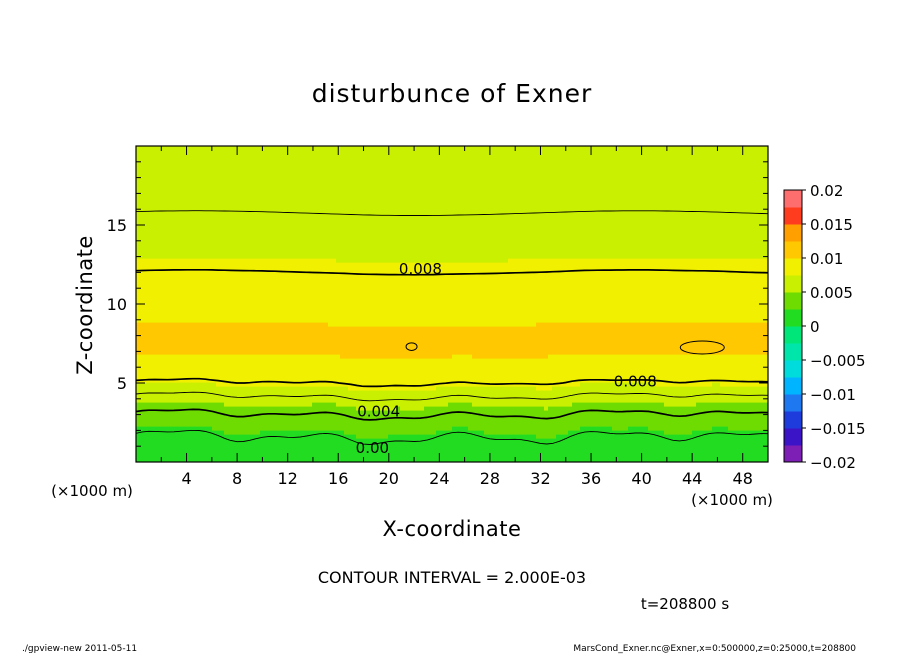 The width and height of the screenshot is (904, 654). Describe the element at coordinates (831, 293) in the screenshot. I see `colorbar-tick-label: 0.005` at that location.